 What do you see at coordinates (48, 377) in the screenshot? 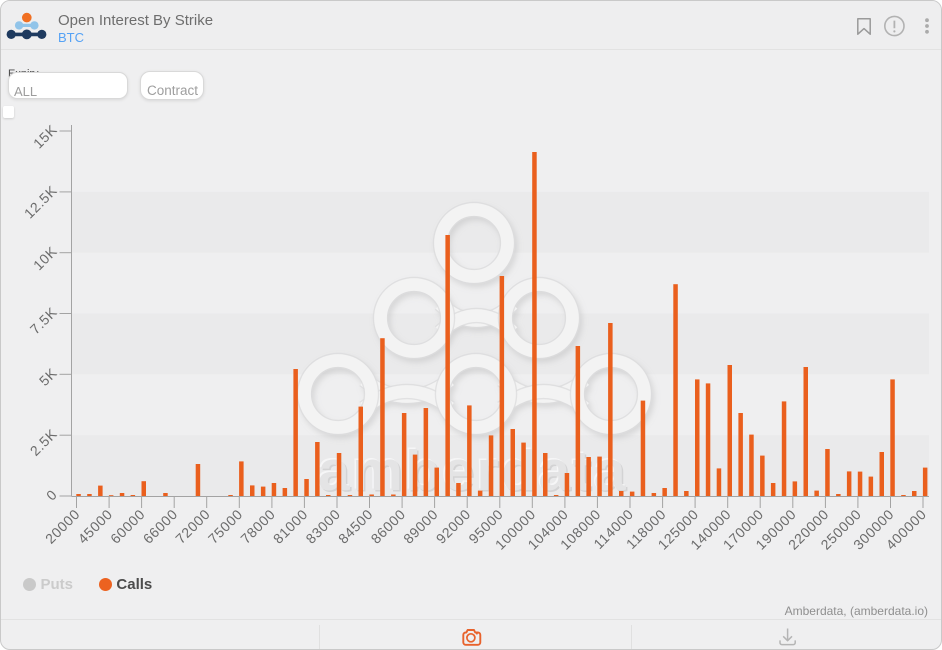
I see `svg-text: 5K` at bounding box center [48, 377].